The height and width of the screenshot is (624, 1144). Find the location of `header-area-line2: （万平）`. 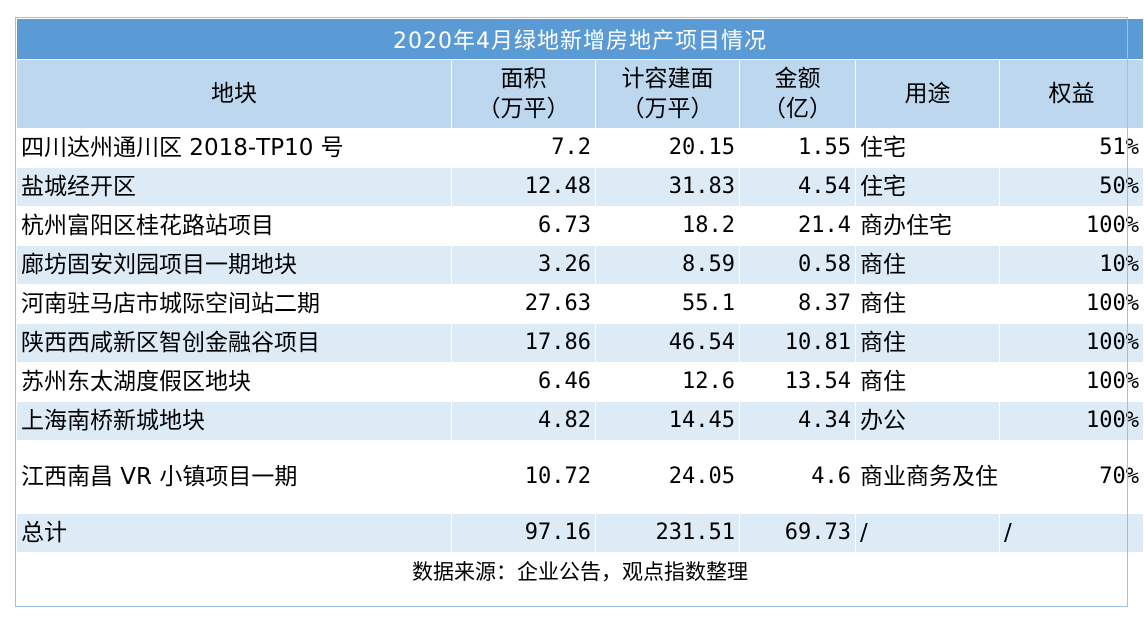

header-area-line2: （万平） is located at coordinates (523, 109).